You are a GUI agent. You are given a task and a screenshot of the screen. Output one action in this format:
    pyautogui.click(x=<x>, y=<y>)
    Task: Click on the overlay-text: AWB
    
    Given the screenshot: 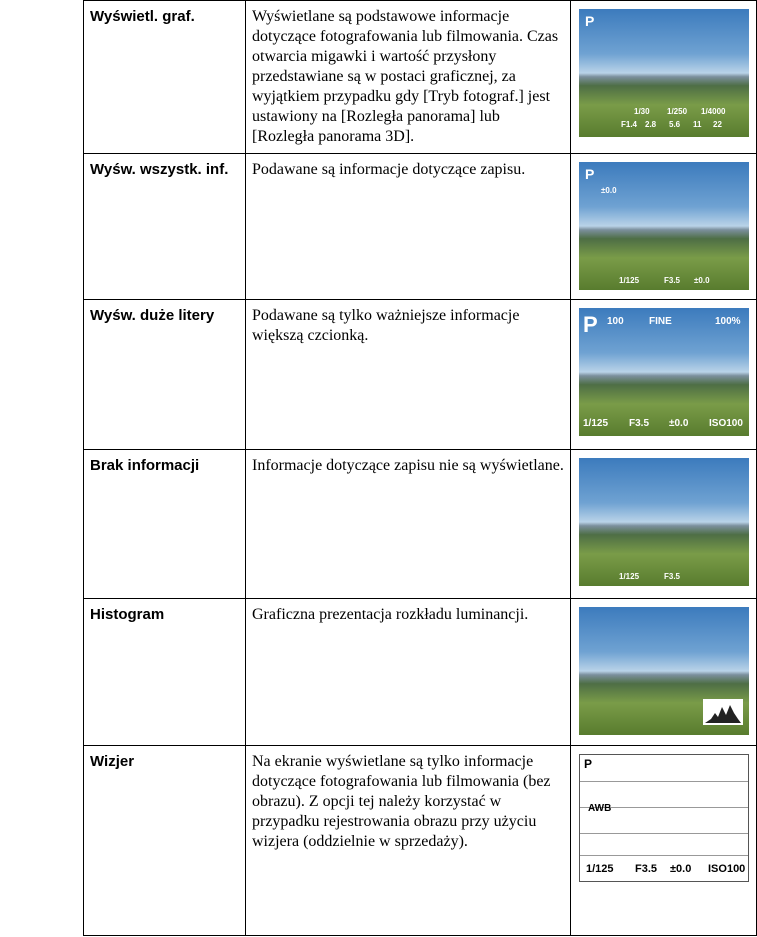 What is the action you would take?
    pyautogui.click(x=600, y=808)
    